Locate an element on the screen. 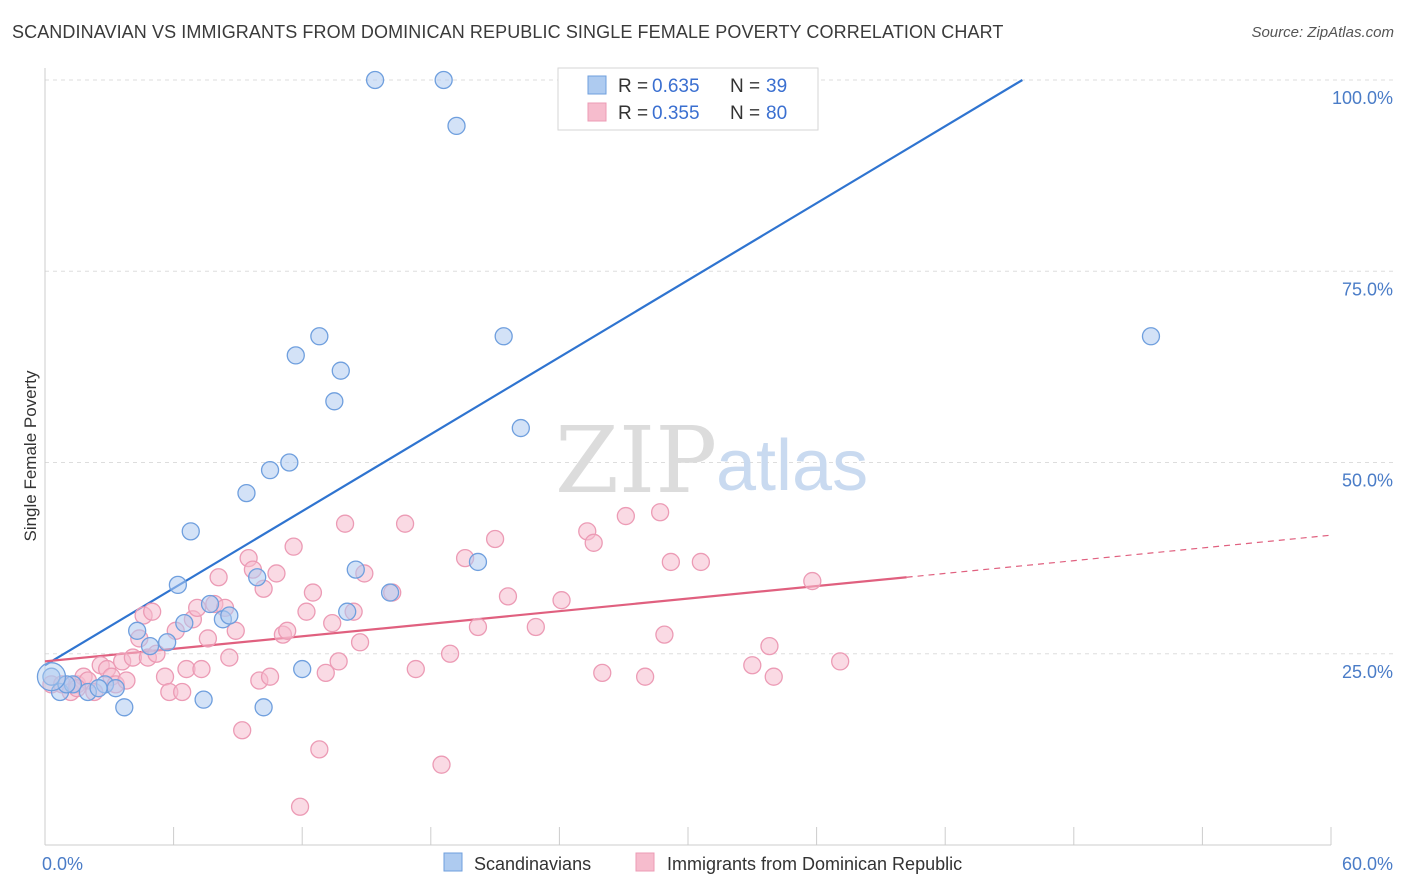  point-cluster-origin is located at coordinates (51, 677).